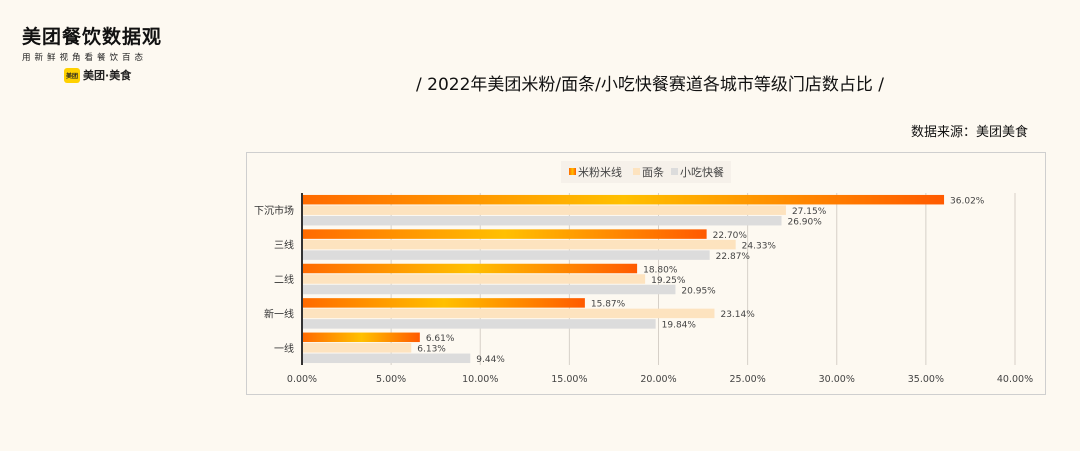 The height and width of the screenshot is (451, 1080). What do you see at coordinates (837, 379) in the screenshot?
I see `x-tick-label: 30.00%` at bounding box center [837, 379].